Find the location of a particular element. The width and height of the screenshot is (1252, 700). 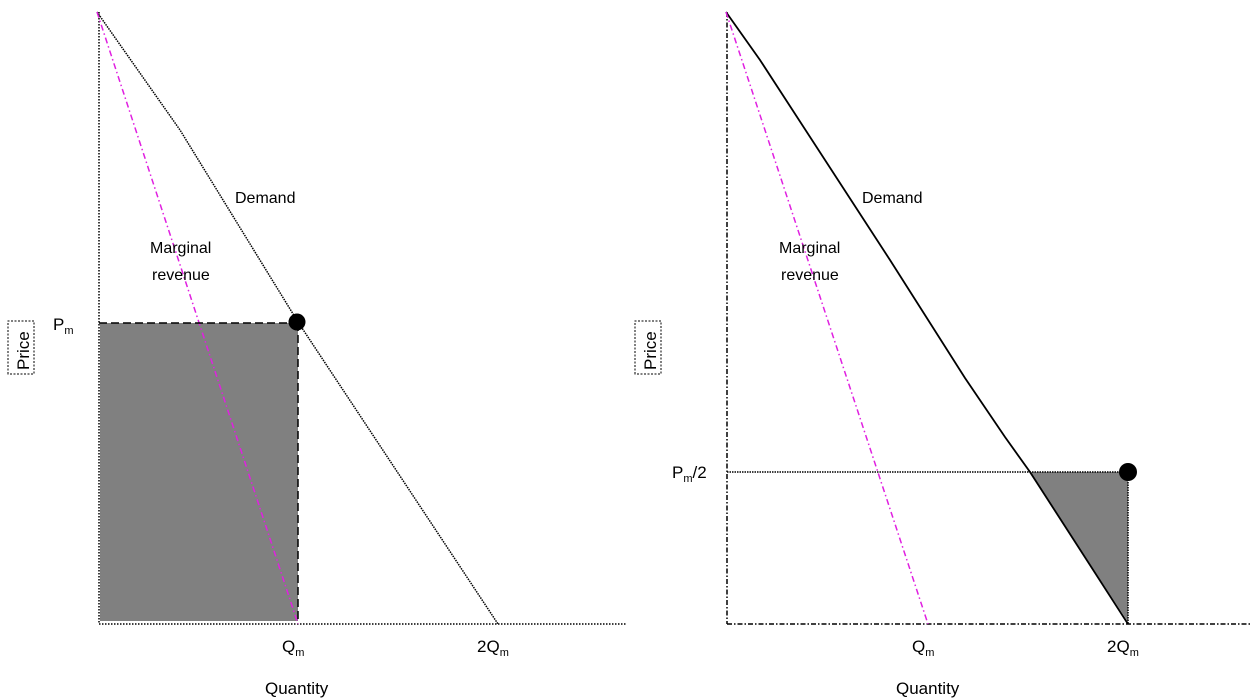

left-x-tick-2qm: 2Qm is located at coordinates (493, 648).